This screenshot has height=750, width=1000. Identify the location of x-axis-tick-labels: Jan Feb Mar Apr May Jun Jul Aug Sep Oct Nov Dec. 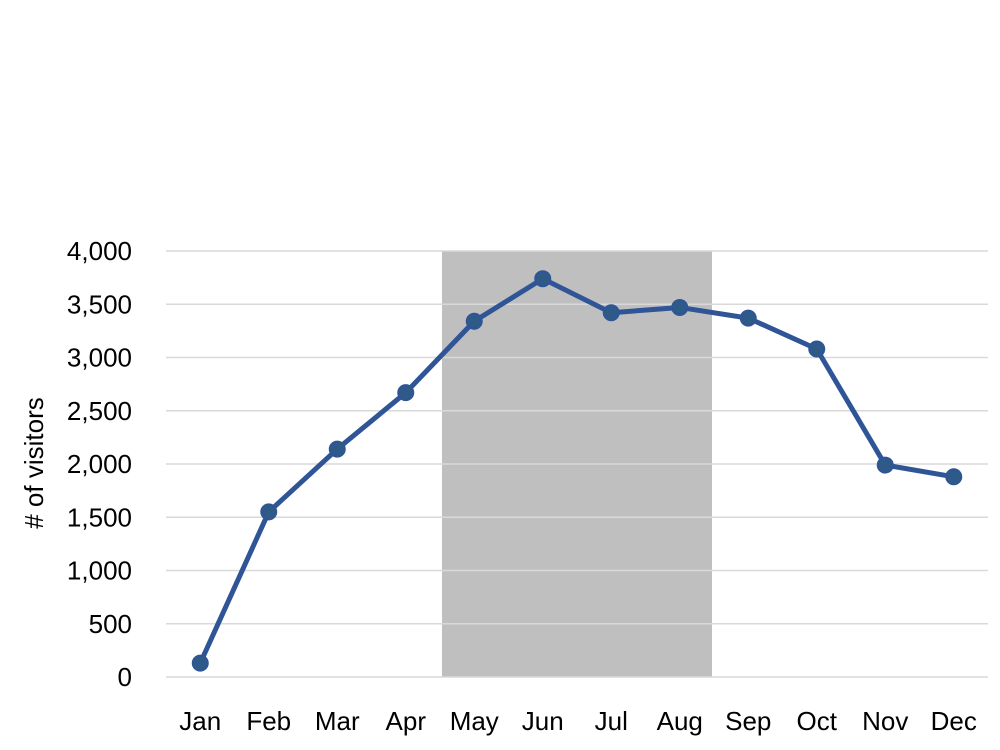
(578, 721).